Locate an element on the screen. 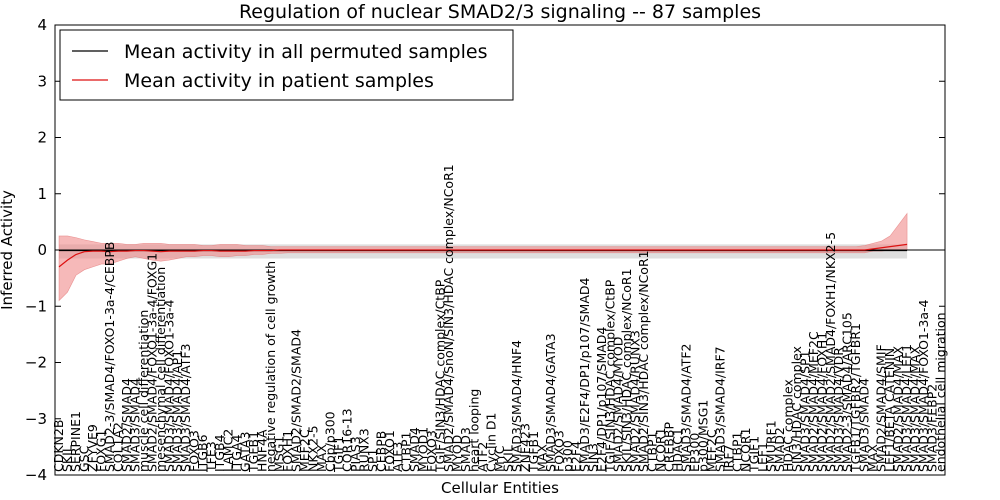 This screenshot has width=1000, height=500. category-label: ITGA4 is located at coordinates (236, 453).